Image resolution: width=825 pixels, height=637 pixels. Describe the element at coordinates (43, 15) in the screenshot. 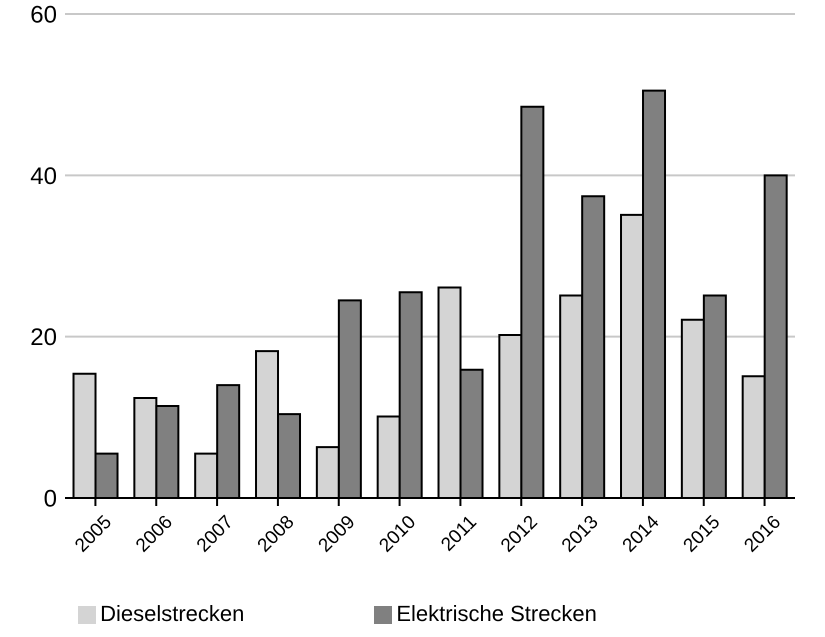

I see `y-tick-label: 60` at that location.